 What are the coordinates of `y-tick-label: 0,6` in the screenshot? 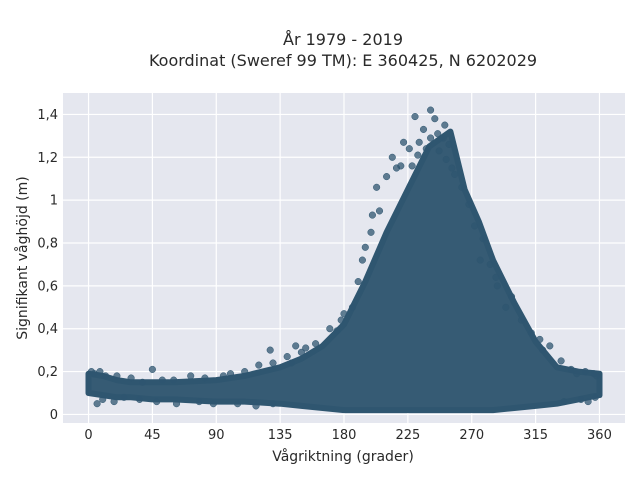 It's located at (47, 286).